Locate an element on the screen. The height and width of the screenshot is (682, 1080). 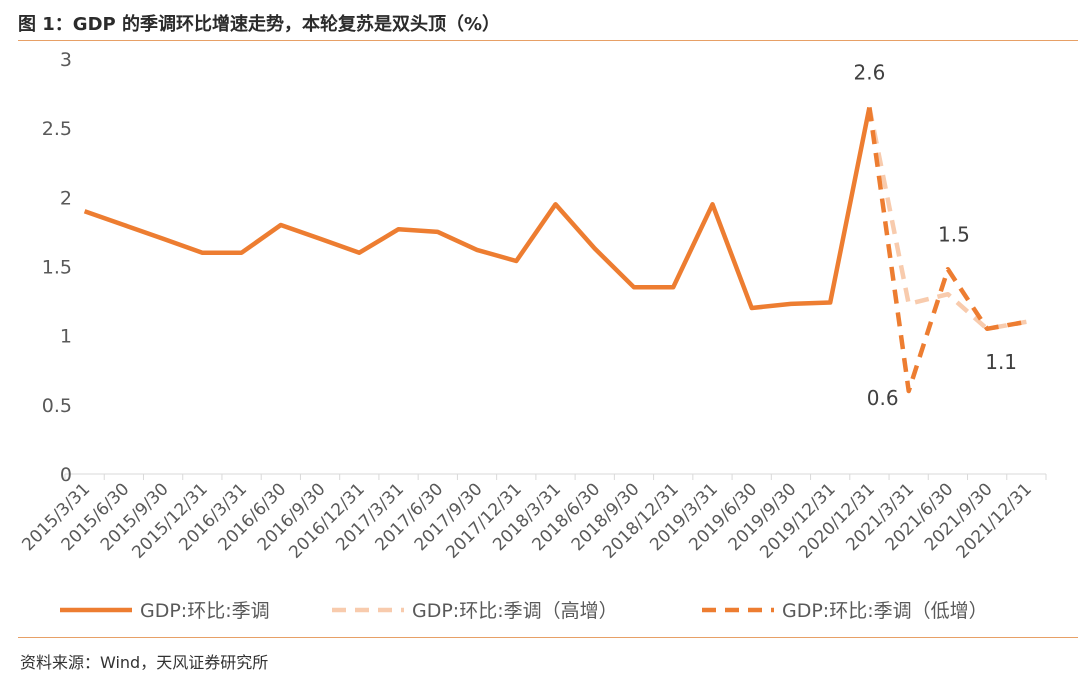
y-tick-label: 3 is located at coordinates (66, 60).